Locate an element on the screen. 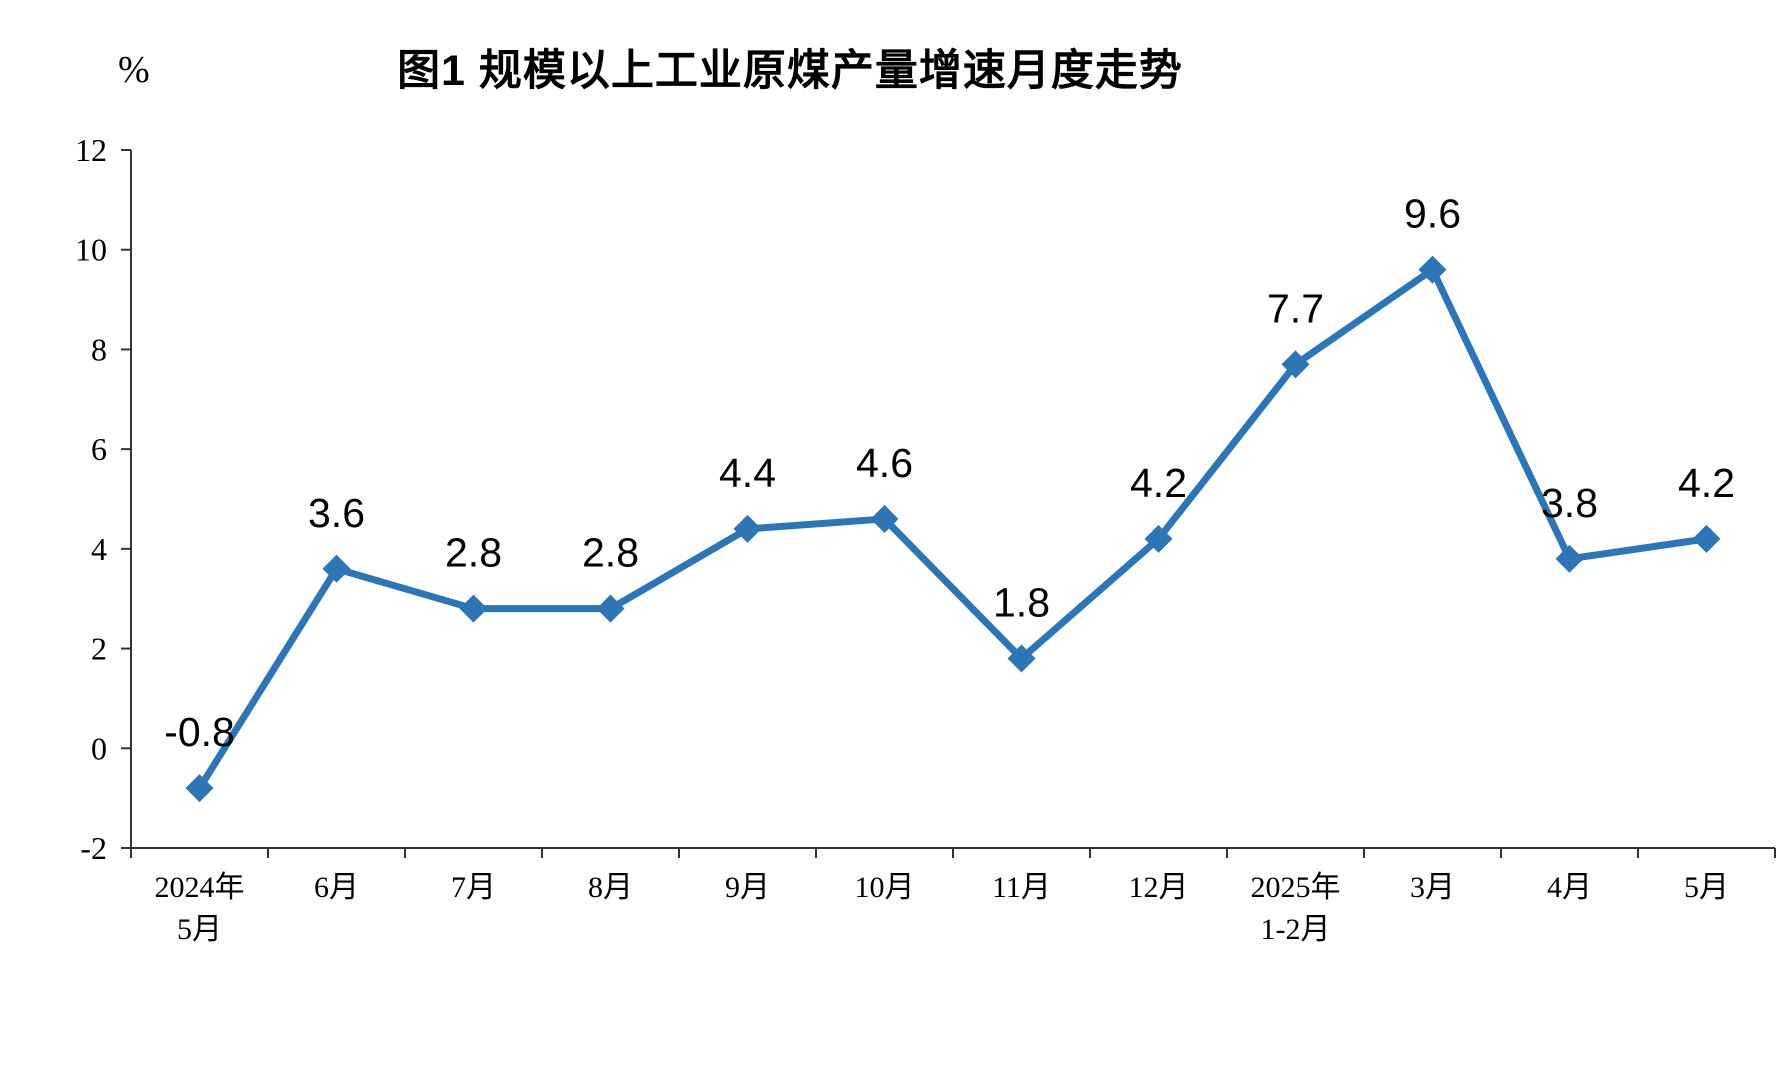 The width and height of the screenshot is (1785, 1065). x-axis-category-label: 4月 is located at coordinates (1569, 887).